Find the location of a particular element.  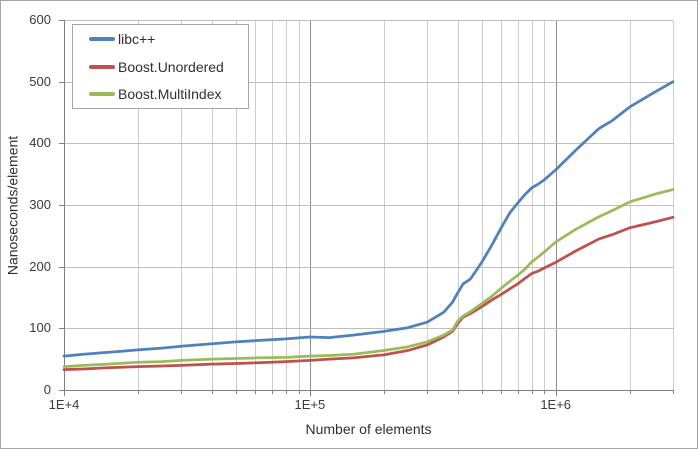

libcpp-line-swatch-icon is located at coordinates (102, 38).